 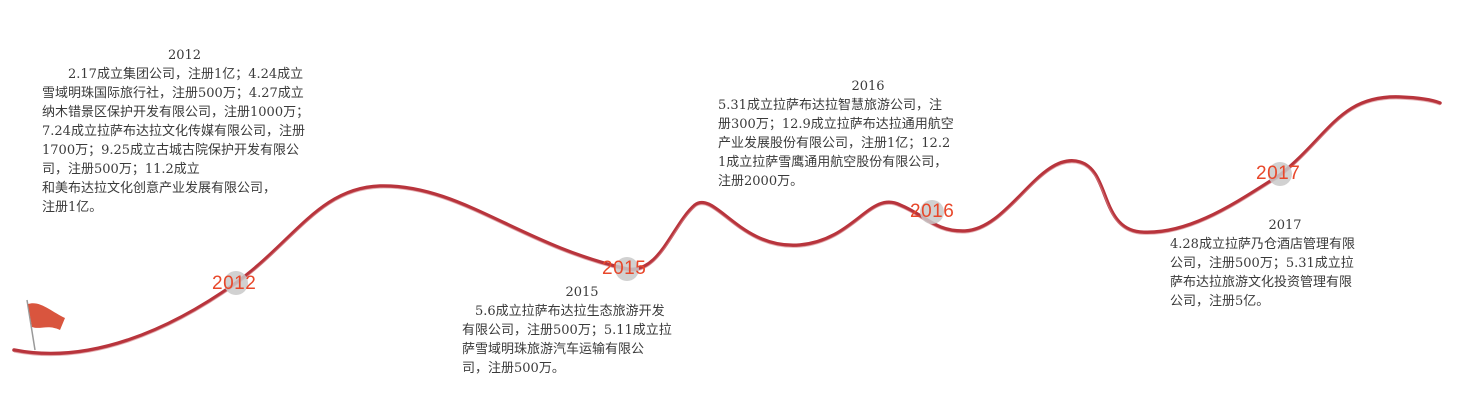 I want to click on event-year: 2017, so click(x=1285, y=225).